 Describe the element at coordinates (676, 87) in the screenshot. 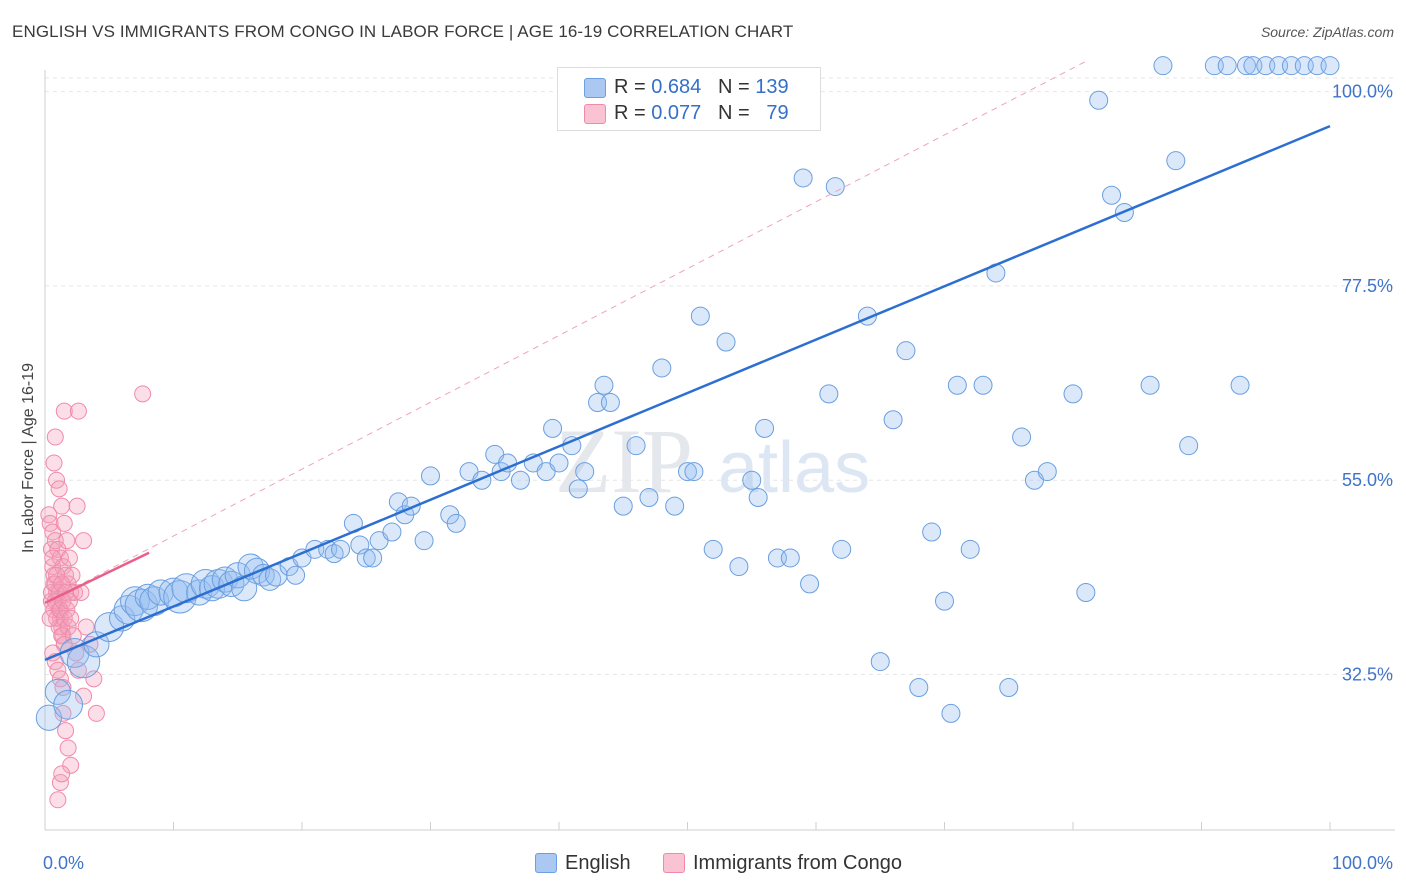

I see `legend-english-r-value: 0.684` at that location.